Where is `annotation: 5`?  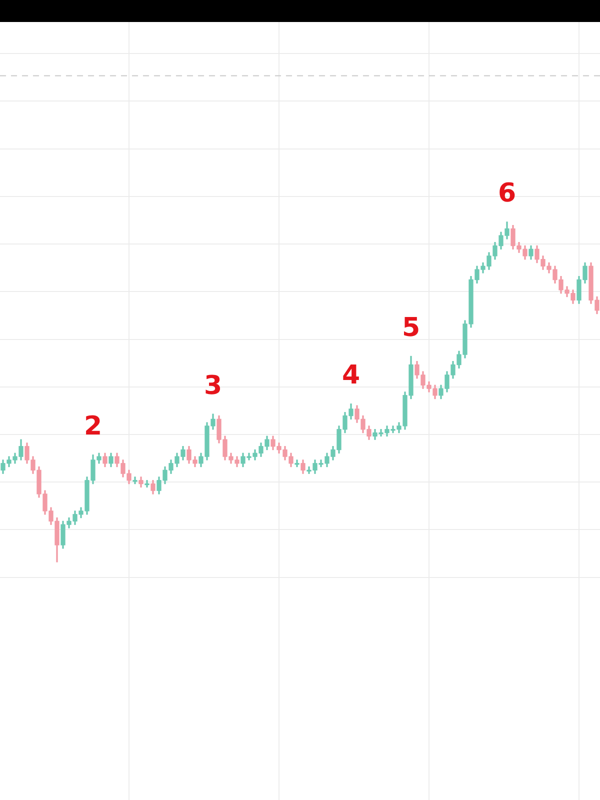
annotation: 5 is located at coordinates (411, 328).